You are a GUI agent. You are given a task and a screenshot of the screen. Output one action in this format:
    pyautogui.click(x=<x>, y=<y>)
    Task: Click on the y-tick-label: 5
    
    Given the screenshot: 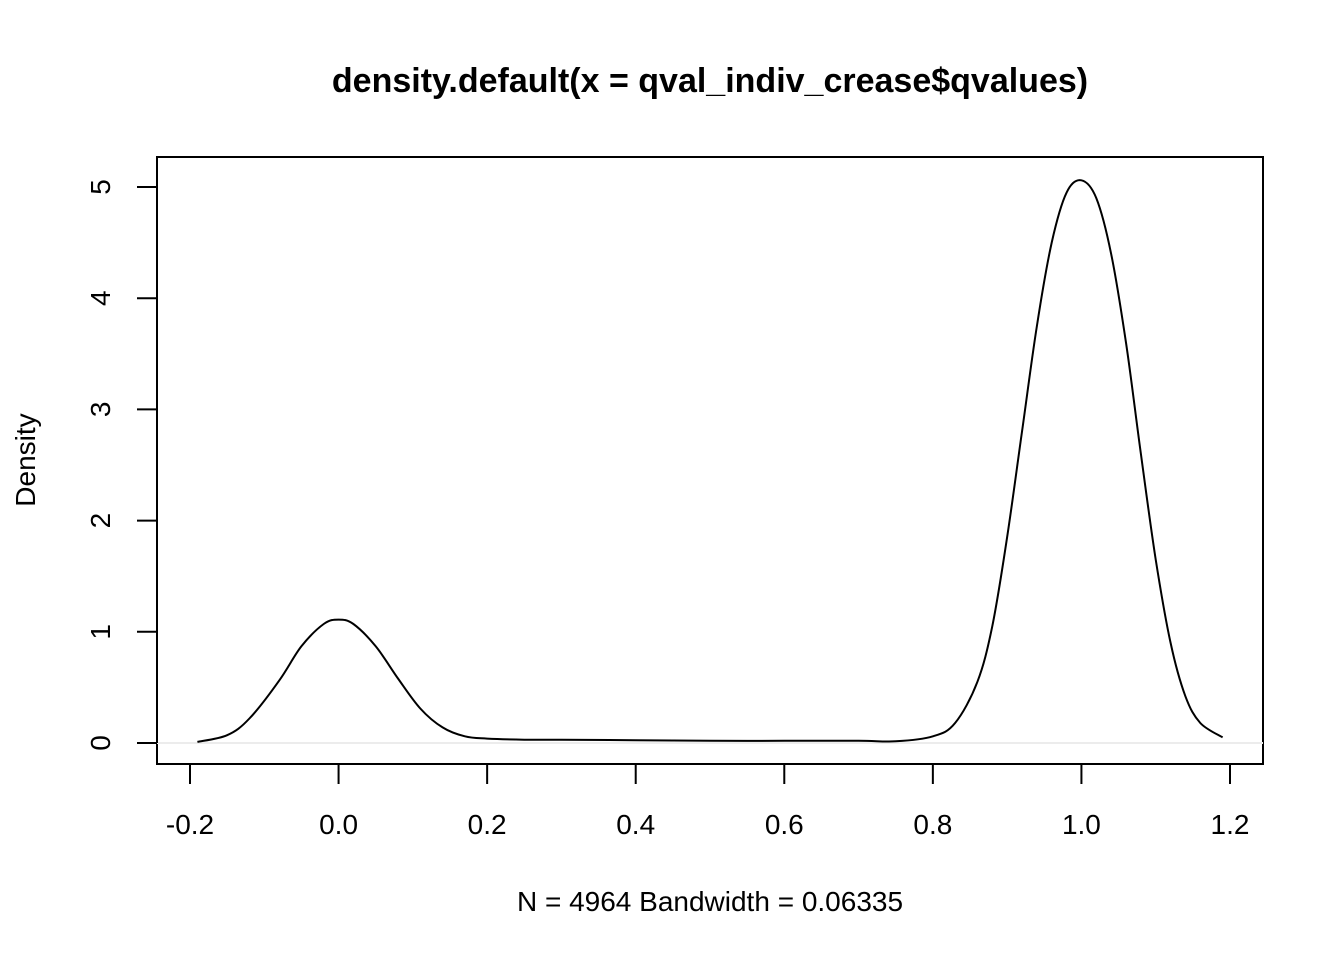 What is the action you would take?
    pyautogui.click(x=100, y=187)
    